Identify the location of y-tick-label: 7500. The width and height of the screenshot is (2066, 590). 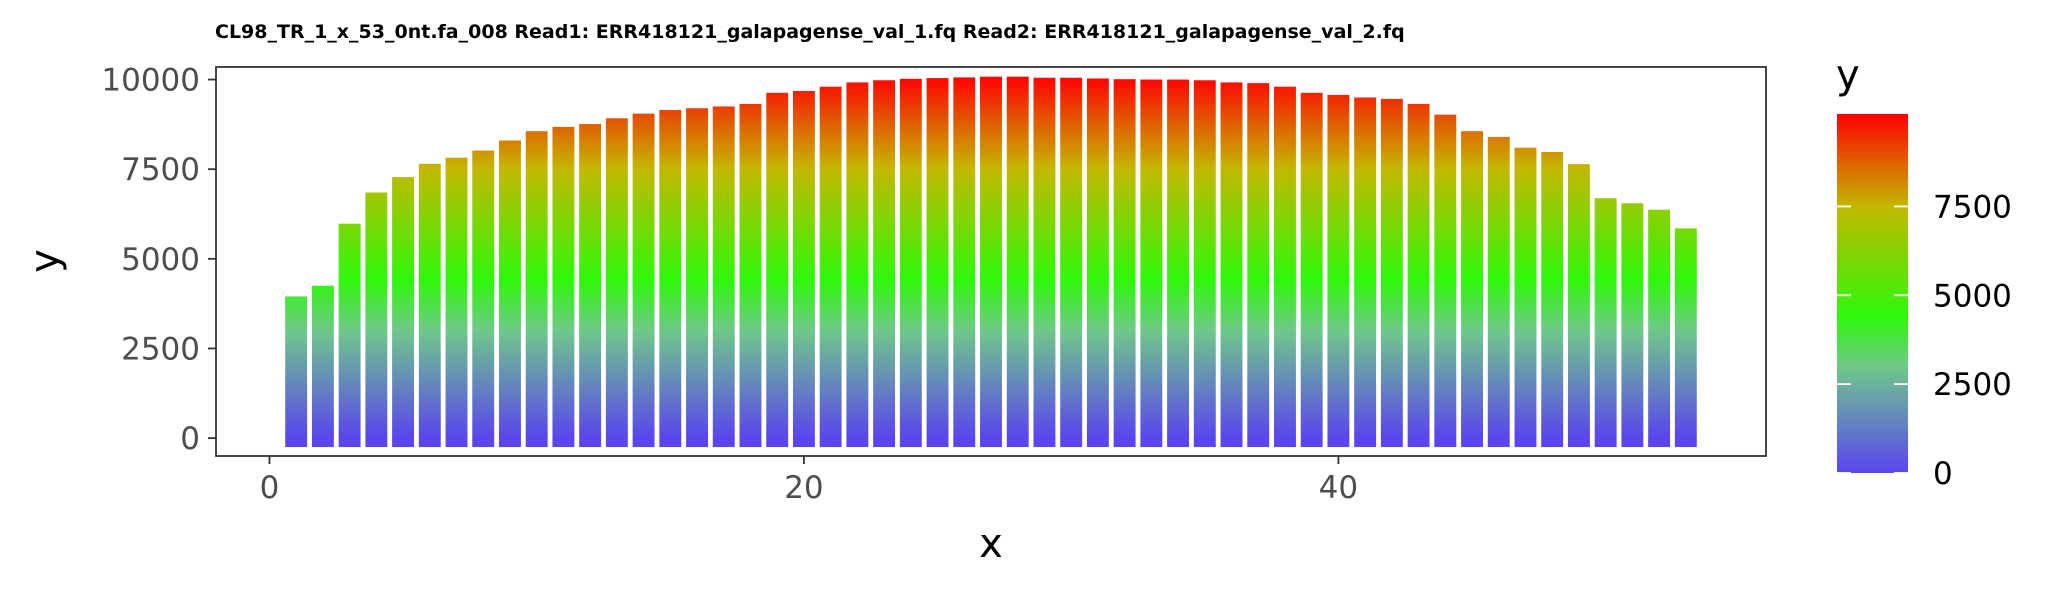
(160, 170).